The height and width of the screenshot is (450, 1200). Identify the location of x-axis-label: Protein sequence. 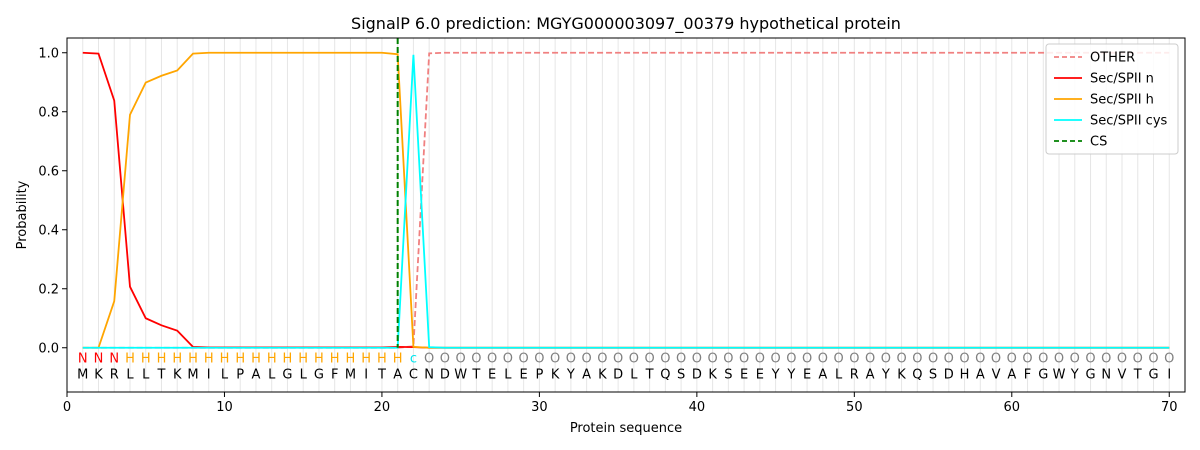
(626, 428).